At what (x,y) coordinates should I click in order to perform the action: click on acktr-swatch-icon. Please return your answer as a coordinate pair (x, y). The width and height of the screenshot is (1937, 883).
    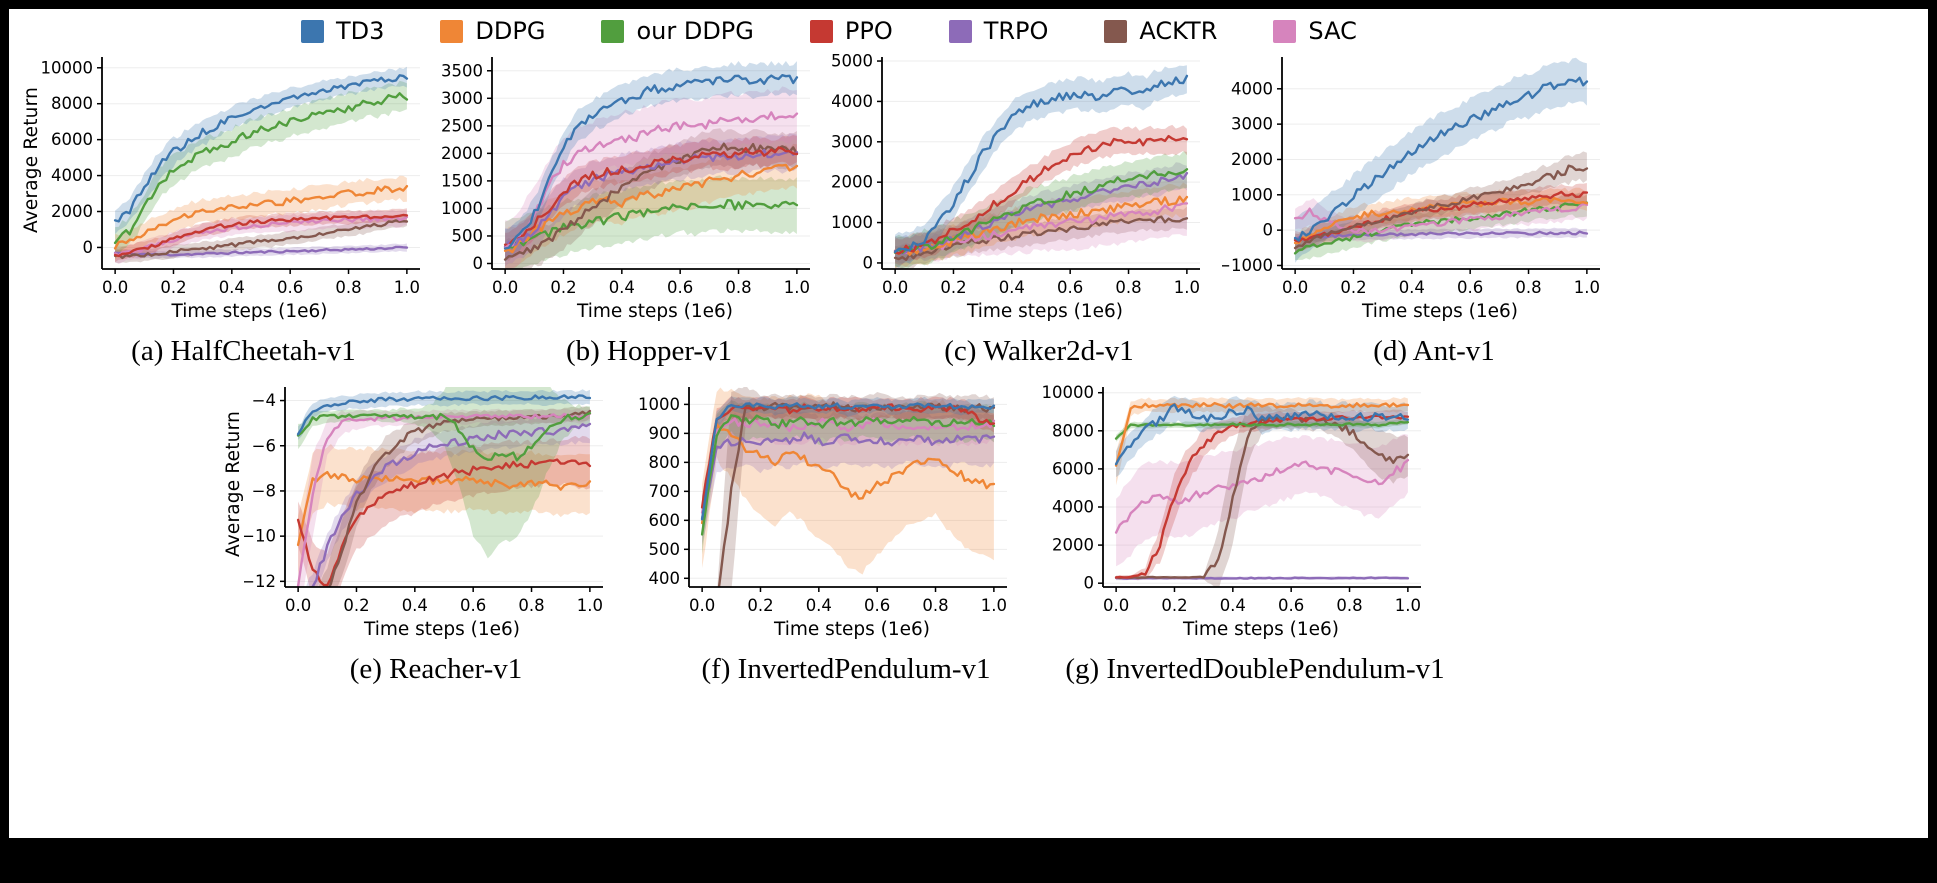
    Looking at the image, I should click on (1116, 31).